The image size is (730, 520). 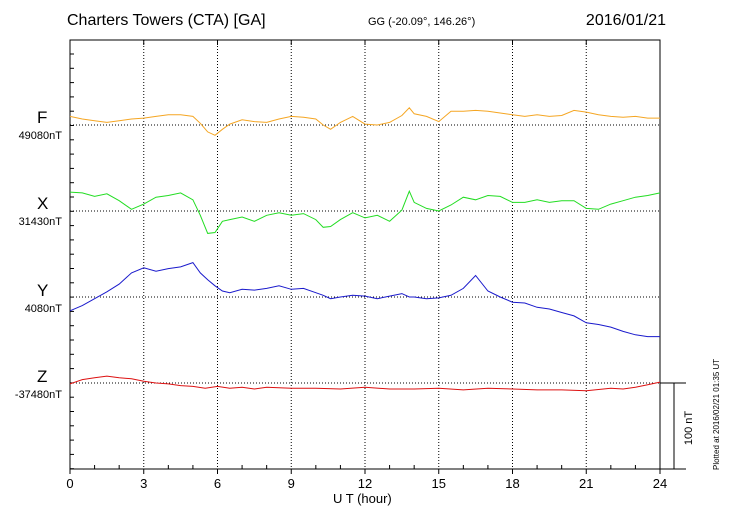 What do you see at coordinates (439, 483) in the screenshot?
I see `x-tick-label: 15` at bounding box center [439, 483].